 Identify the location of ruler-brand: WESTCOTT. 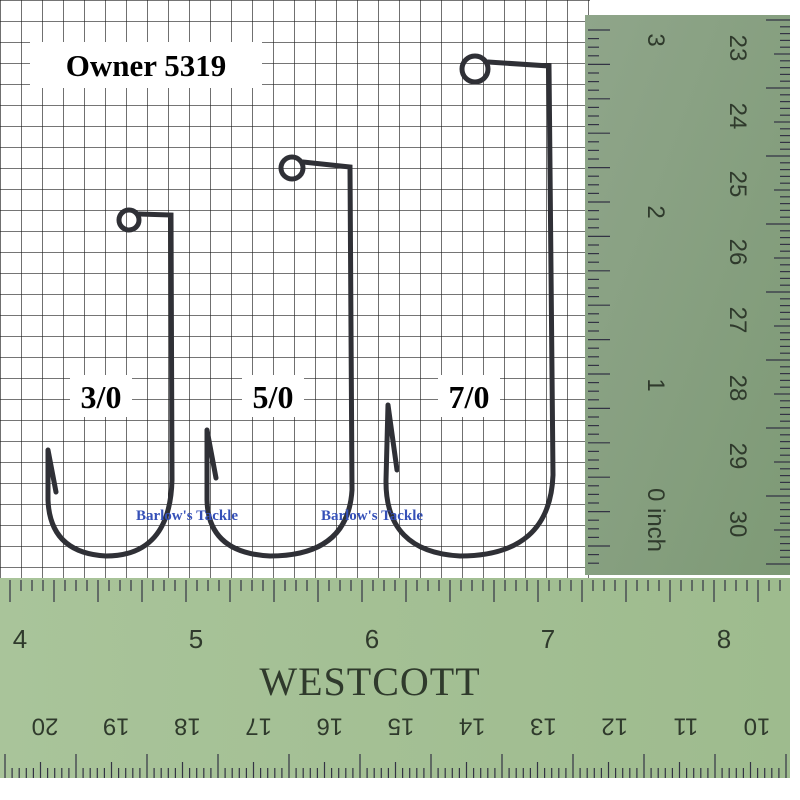
(369, 681).